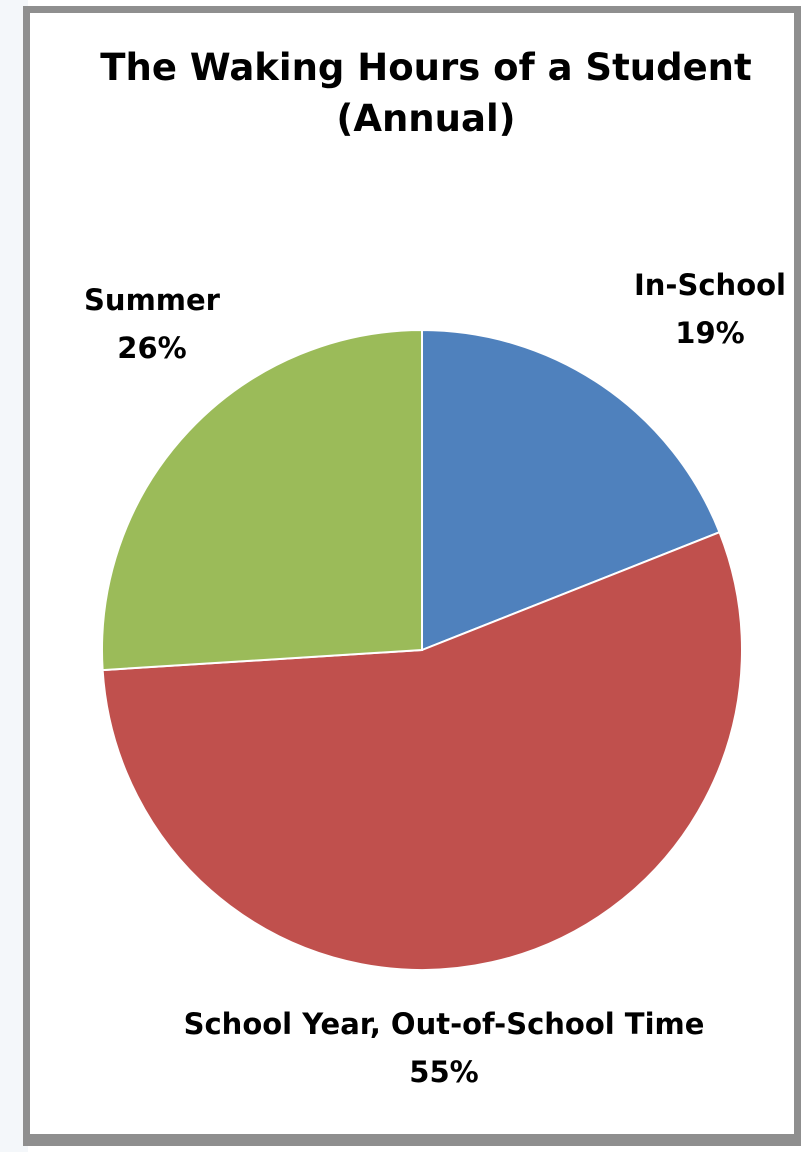 The image size is (809, 1152). I want to click on chart-title: The Waking Hours of a Student (Annual), so click(425, 93).